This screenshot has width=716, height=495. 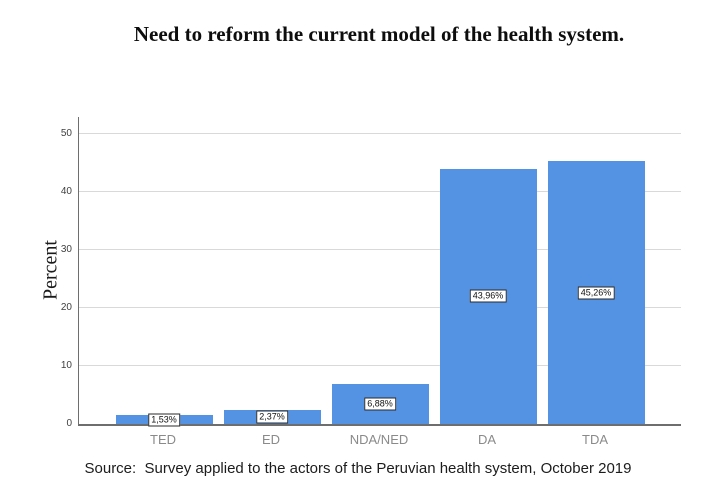 What do you see at coordinates (488, 296) in the screenshot?
I see `bar-value-label-DA: 43,96%` at bounding box center [488, 296].